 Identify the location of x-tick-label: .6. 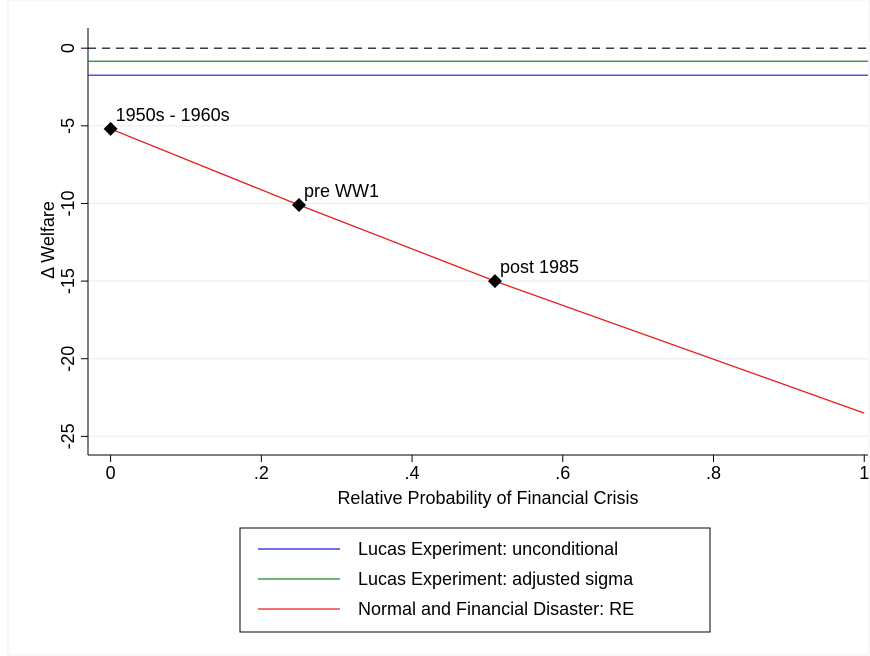
(562, 473).